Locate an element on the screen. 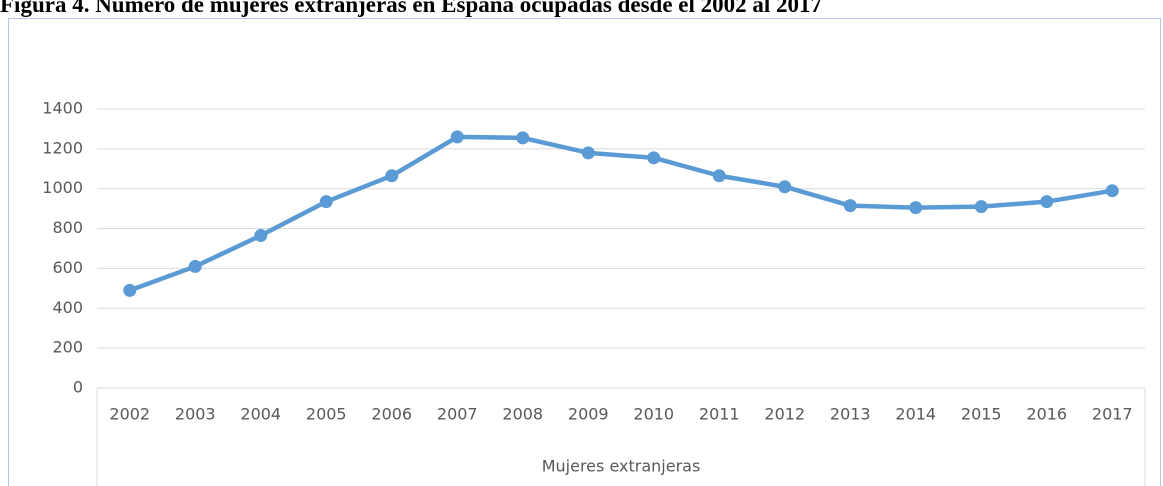 Image resolution: width=1163 pixels, height=486 pixels. y-tick-label: 1000 is located at coordinates (62, 187).